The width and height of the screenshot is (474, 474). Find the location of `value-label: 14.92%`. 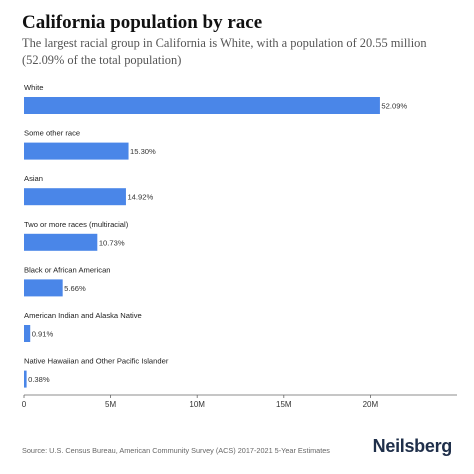

value-label: 14.92% is located at coordinates (140, 197).